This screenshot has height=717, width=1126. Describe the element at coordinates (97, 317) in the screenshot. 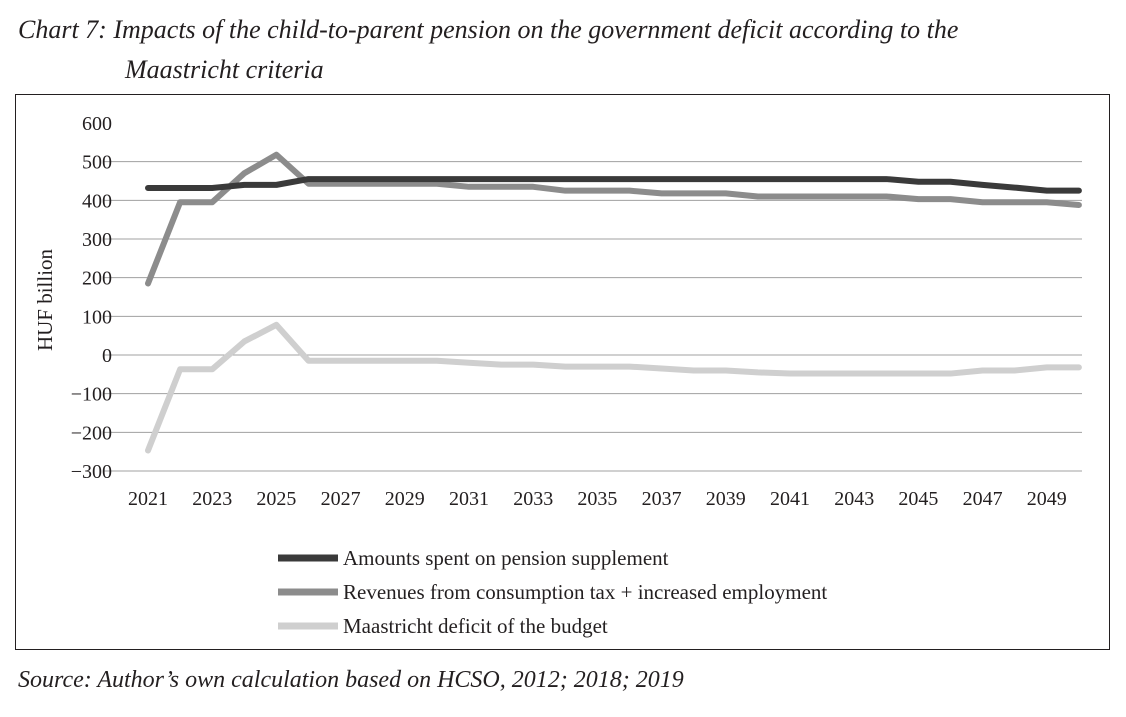

I see `y-tick-label: 100` at that location.